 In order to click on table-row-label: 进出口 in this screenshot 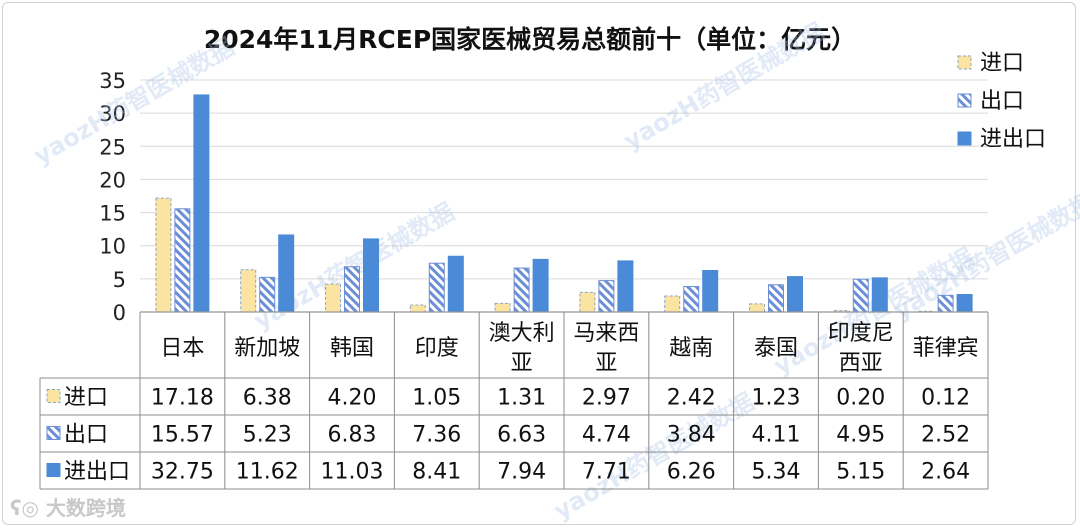, I will do `click(97, 472)`.